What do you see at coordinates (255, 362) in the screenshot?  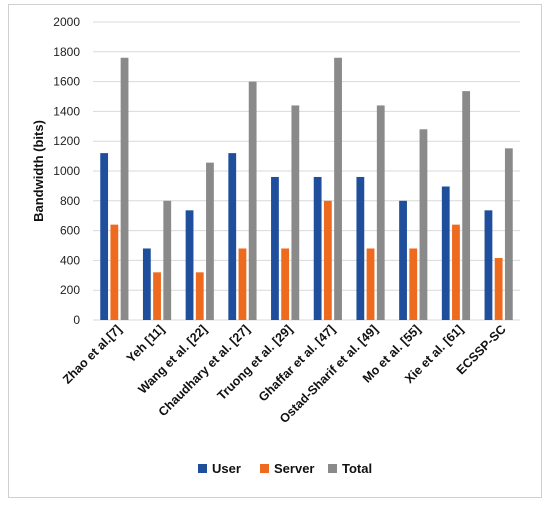 I see `x-category-label: Truong et al. [29]` at bounding box center [255, 362].